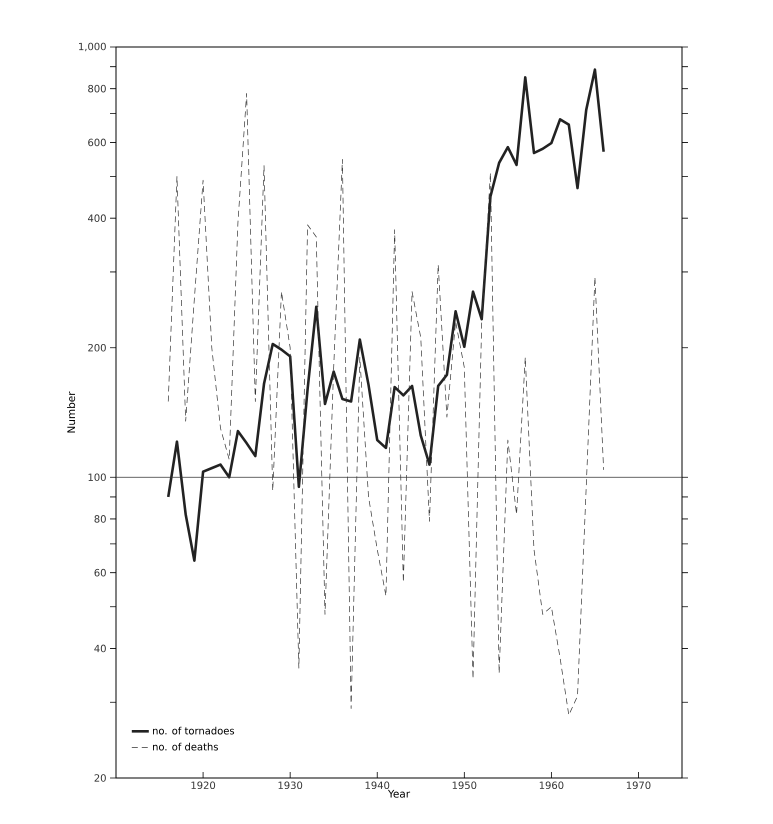 Image resolution: width=773 pixels, height=824 pixels. I want to click on x-tick-label: 1940, so click(378, 786).